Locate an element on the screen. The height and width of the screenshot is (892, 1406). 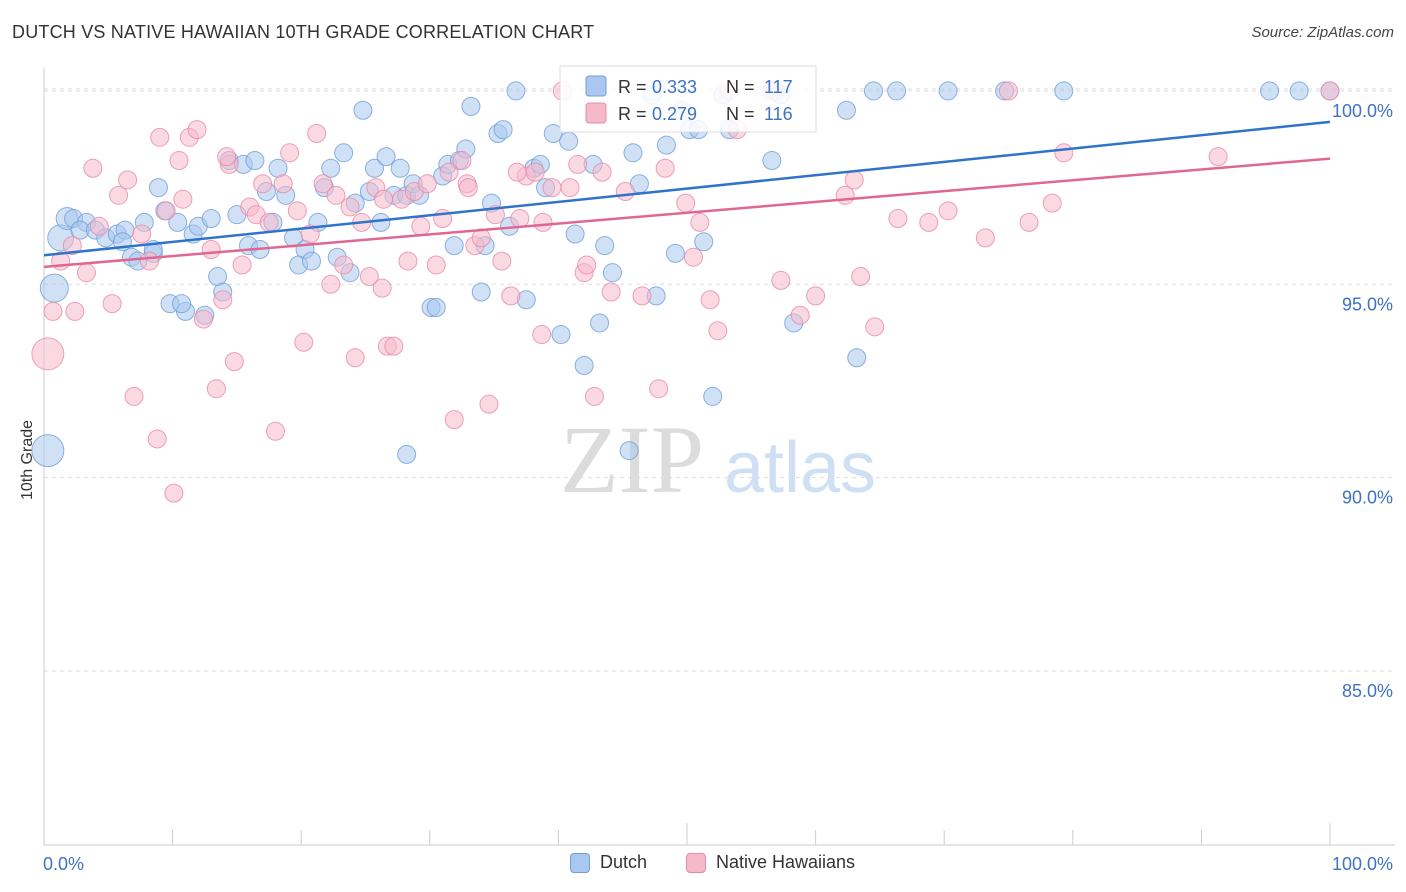
legend-r-label-hawaiian: R = is located at coordinates (635, 114).